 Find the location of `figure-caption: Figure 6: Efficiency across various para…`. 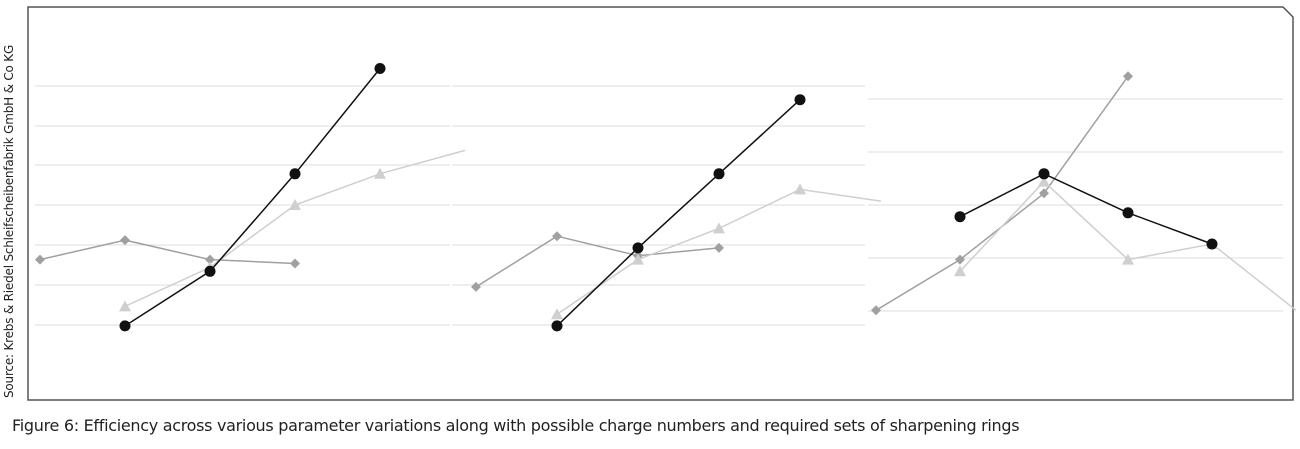

figure-caption: Figure 6: Efficiency across various para… is located at coordinates (516, 425).